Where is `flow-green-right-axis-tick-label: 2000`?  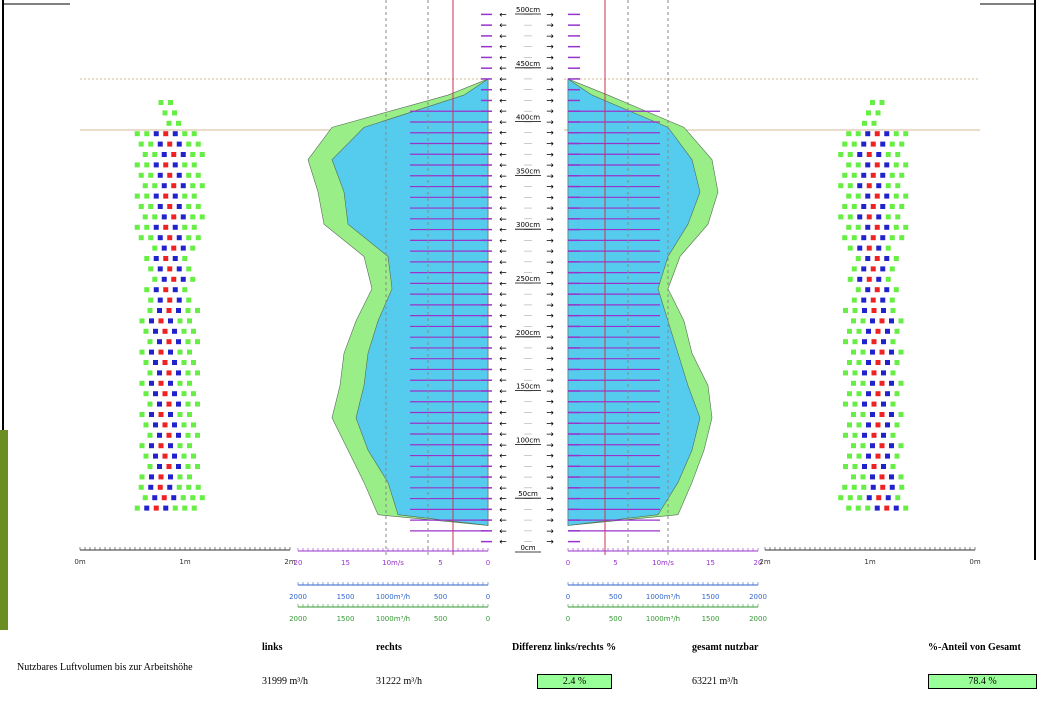 flow-green-right-axis-tick-label: 2000 is located at coordinates (758, 619).